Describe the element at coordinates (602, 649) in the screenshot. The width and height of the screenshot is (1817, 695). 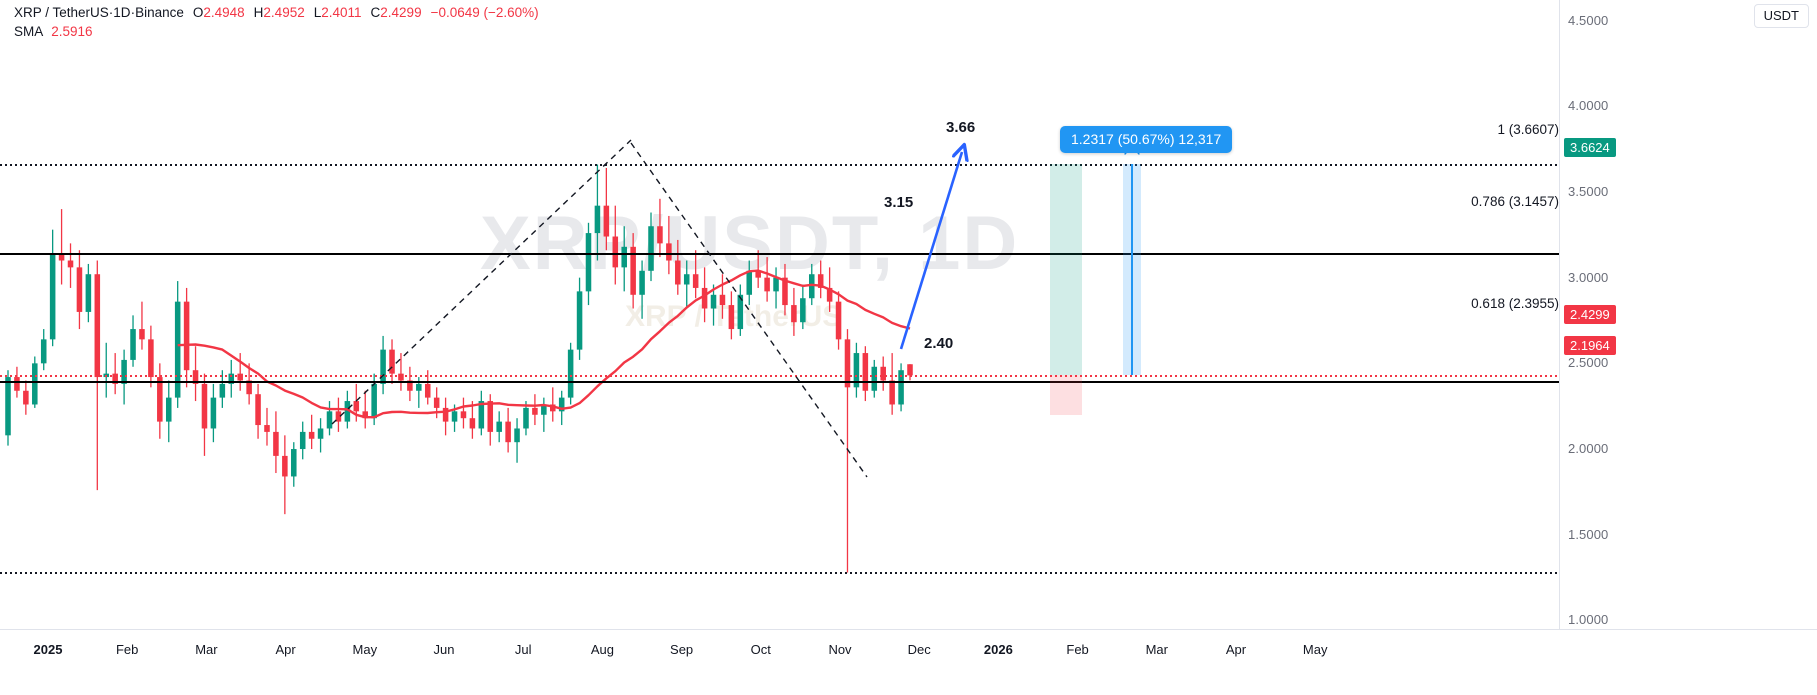
I see `time-tick: Aug` at that location.